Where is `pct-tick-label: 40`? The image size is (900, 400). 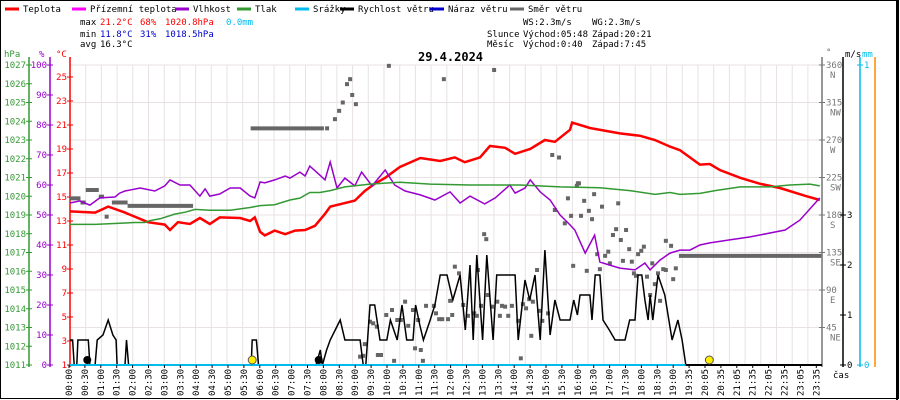 pct-tick-label: 40 is located at coordinates (41, 246).